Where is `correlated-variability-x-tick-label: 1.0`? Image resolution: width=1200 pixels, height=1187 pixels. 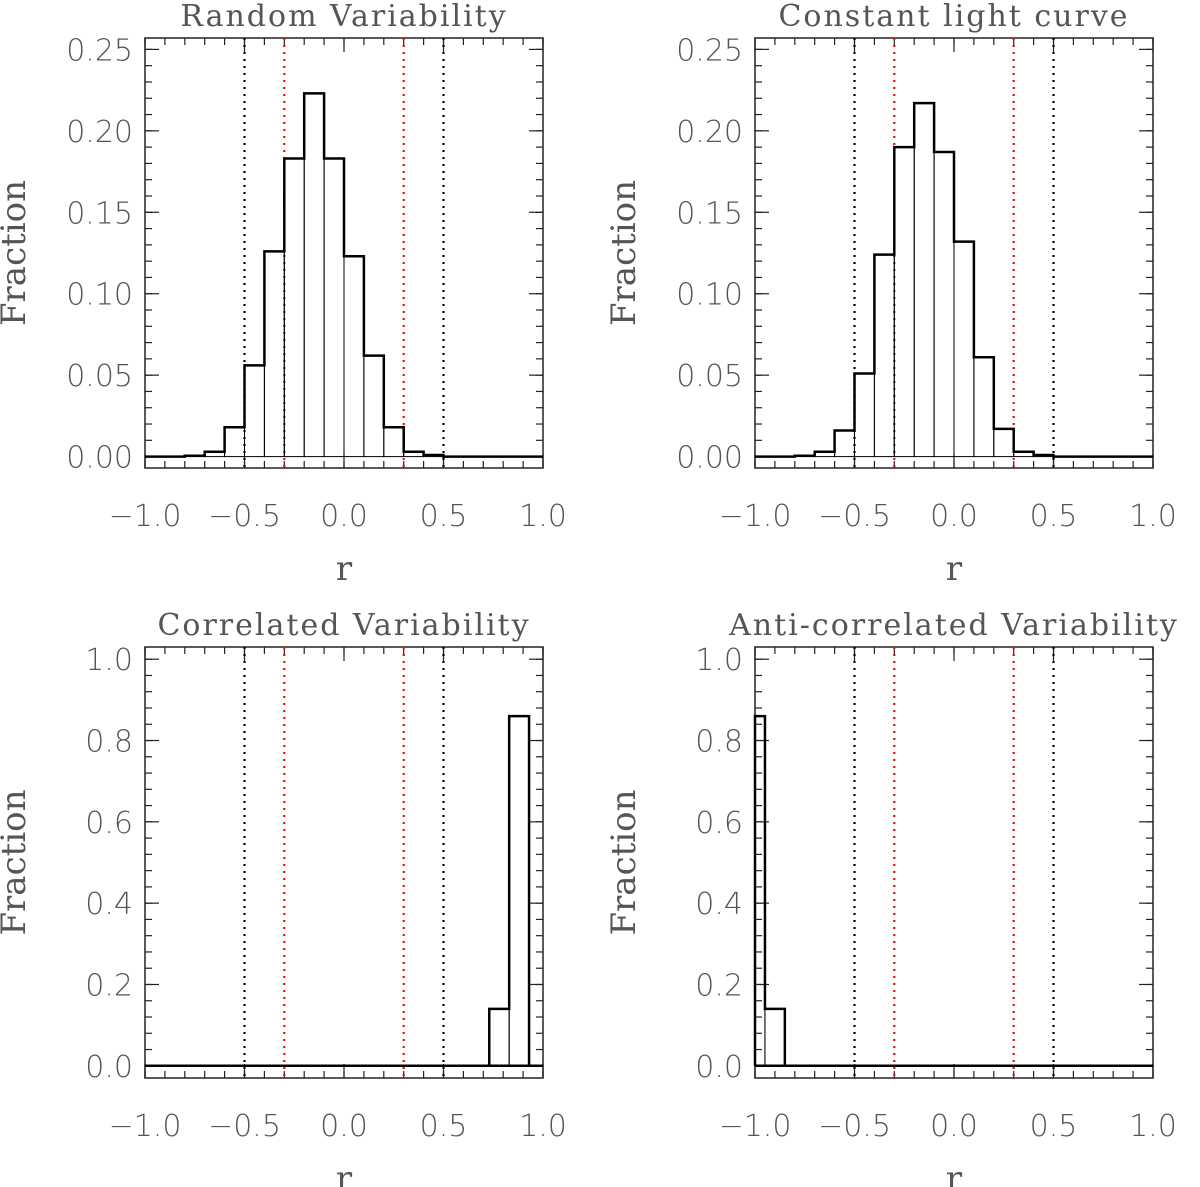 correlated-variability-x-tick-label: 1.0 is located at coordinates (543, 1126).